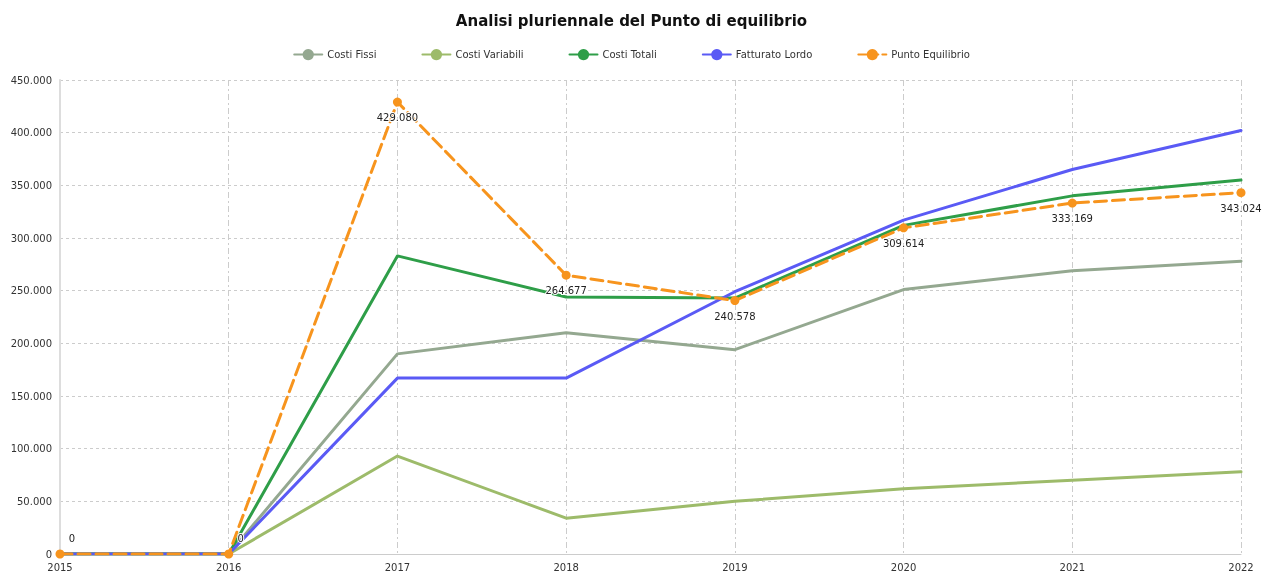 The image size is (1263, 588). What do you see at coordinates (774, 55) in the screenshot?
I see `legend-label: Fatturato Lordo` at bounding box center [774, 55].